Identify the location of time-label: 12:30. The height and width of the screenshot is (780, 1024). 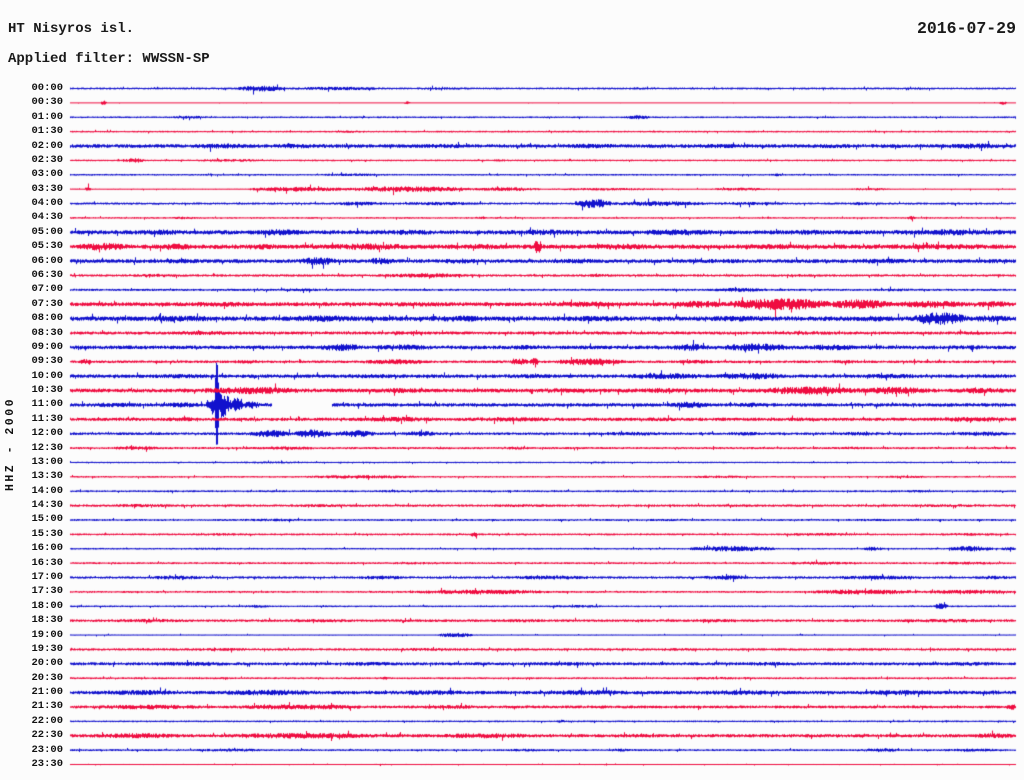
(47, 447).